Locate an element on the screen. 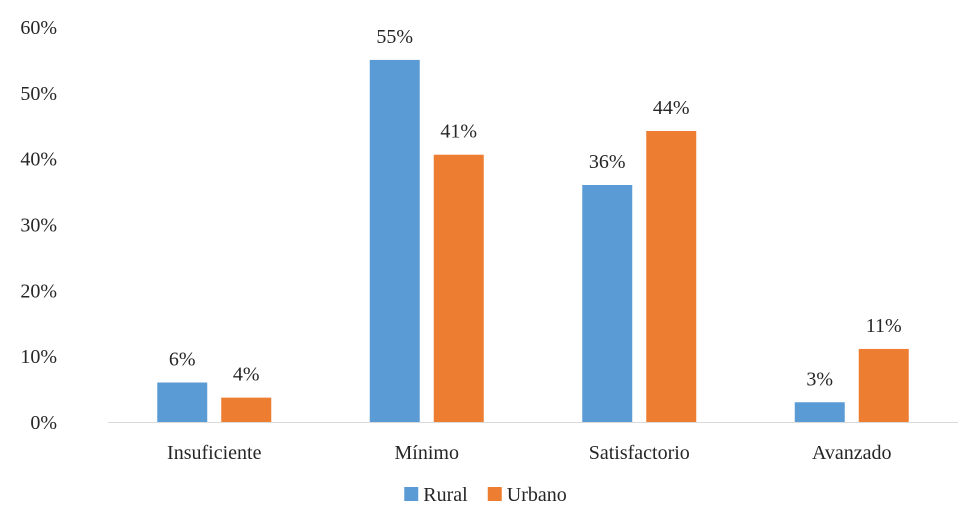 This screenshot has width=974, height=514. legend: Rural Urbano is located at coordinates (485, 495).